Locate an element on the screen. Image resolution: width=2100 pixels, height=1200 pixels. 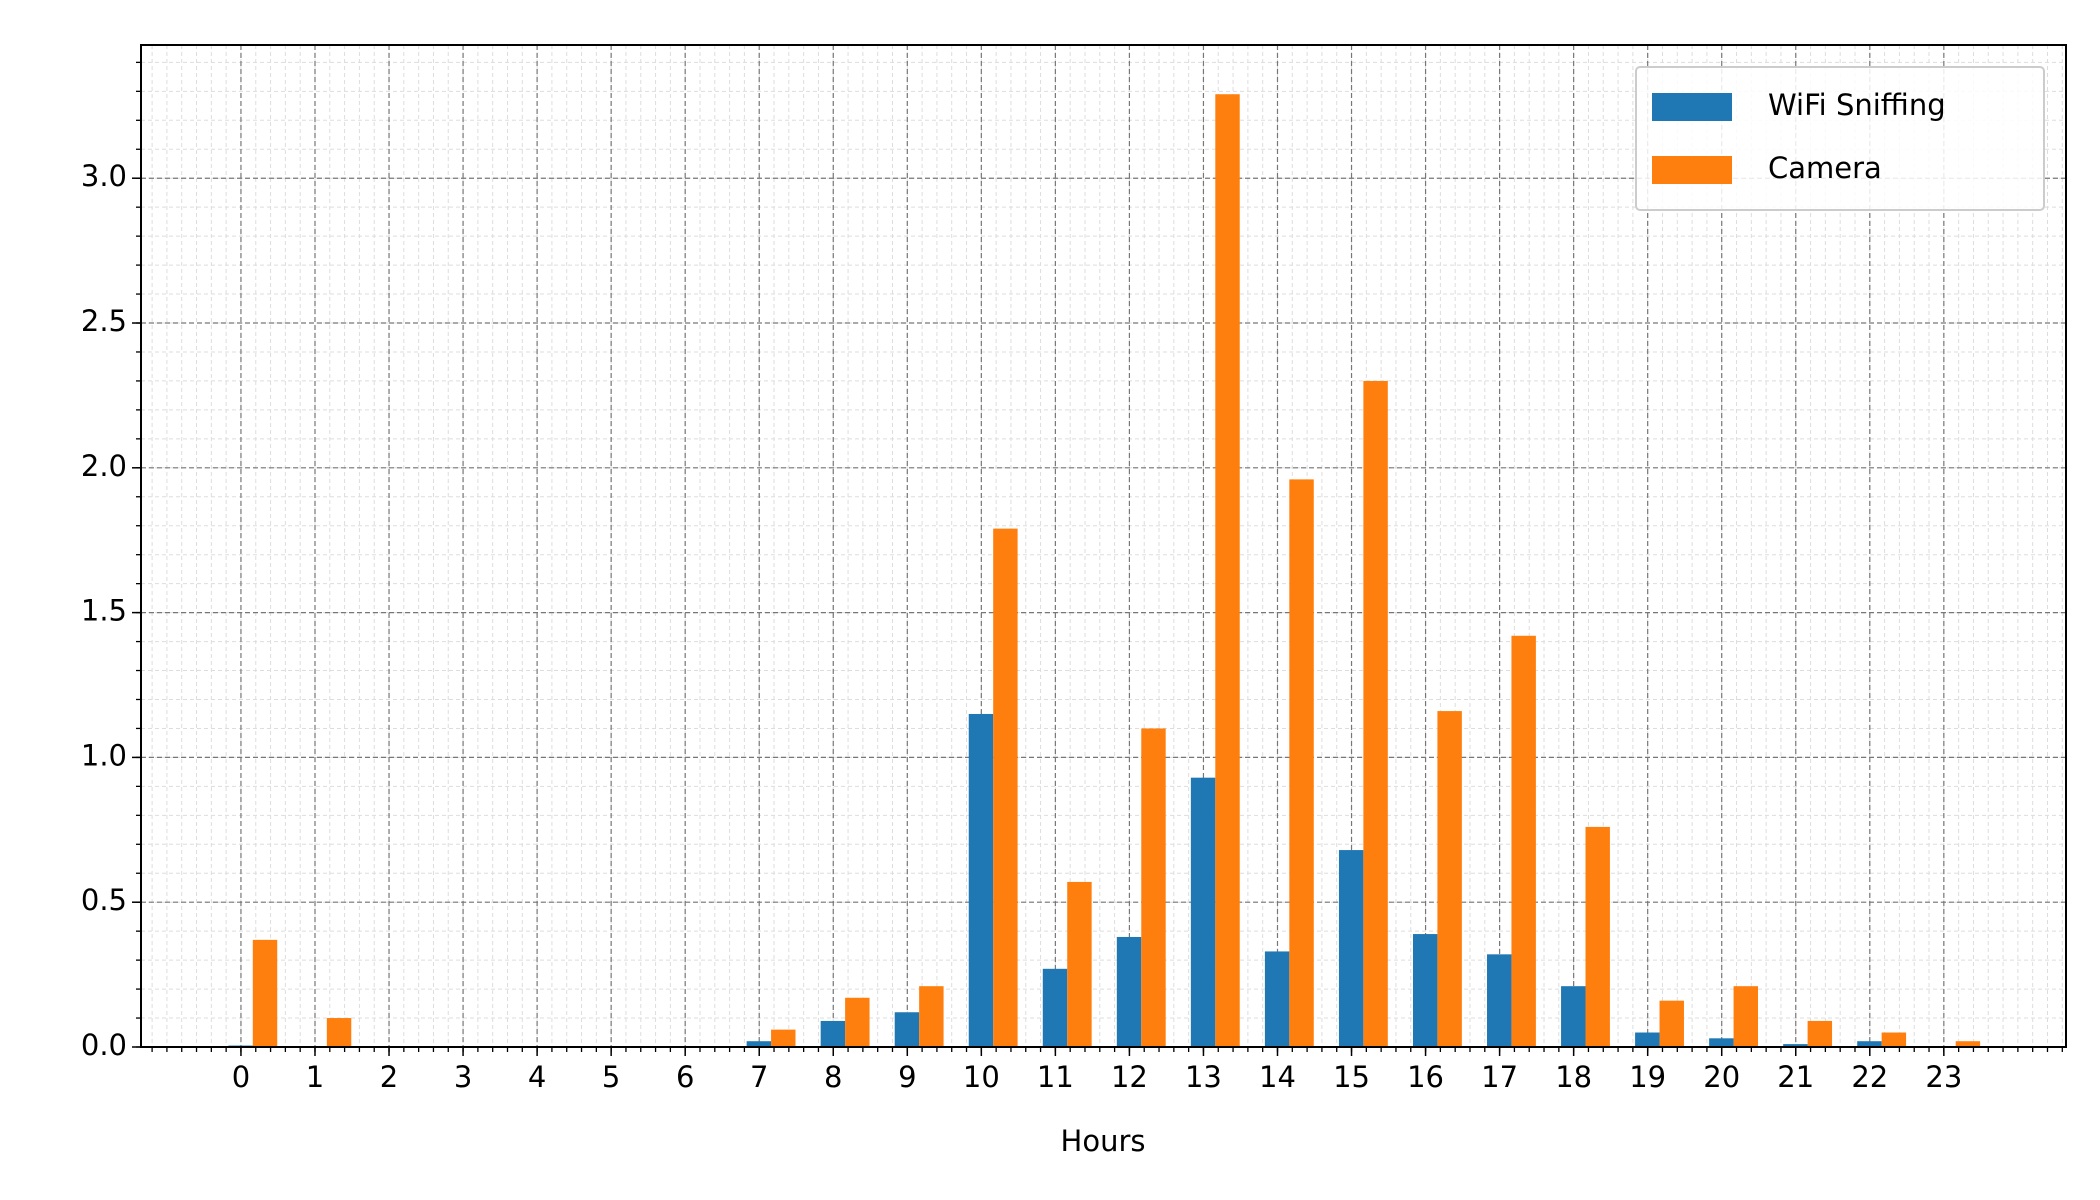
x-tick-label: 23 is located at coordinates (1943, 1077).